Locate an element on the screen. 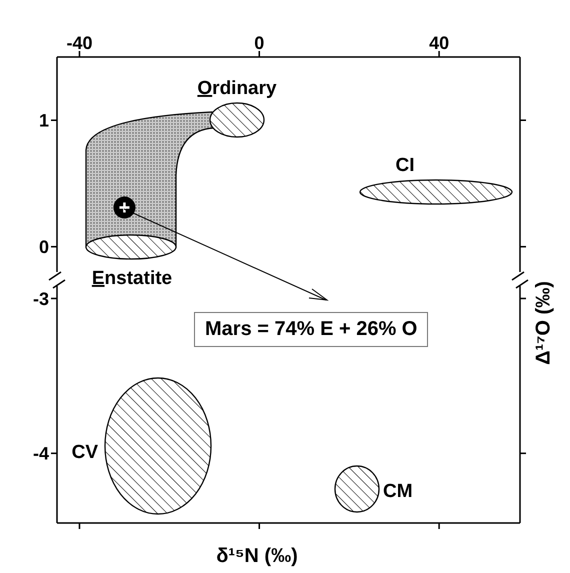 The image size is (570, 573). annotation: Enstatite is located at coordinates (132, 278).